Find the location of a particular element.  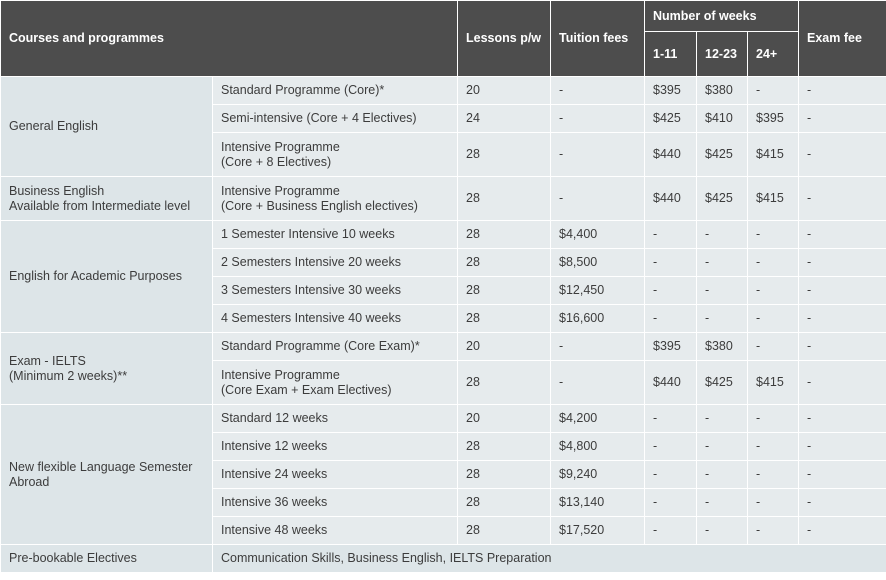

header-tuition: Tuition fees is located at coordinates (598, 38).